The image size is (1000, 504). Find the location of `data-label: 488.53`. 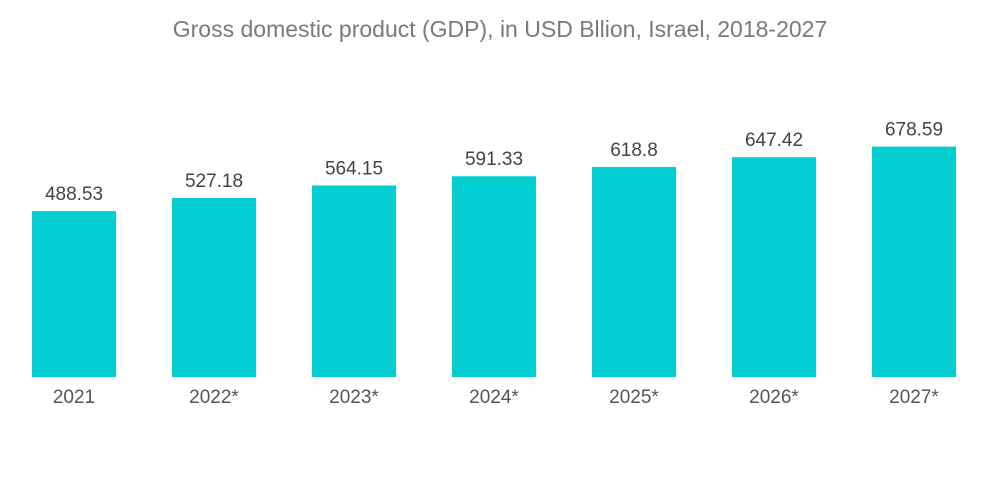

data-label: 488.53 is located at coordinates (74, 194).